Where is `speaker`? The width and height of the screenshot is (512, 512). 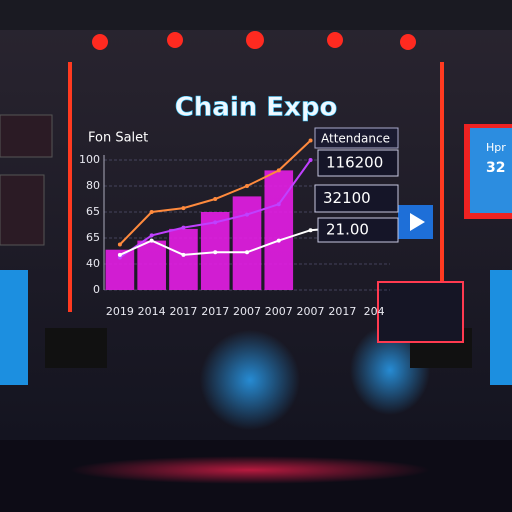 speaker is located at coordinates (76, 348).